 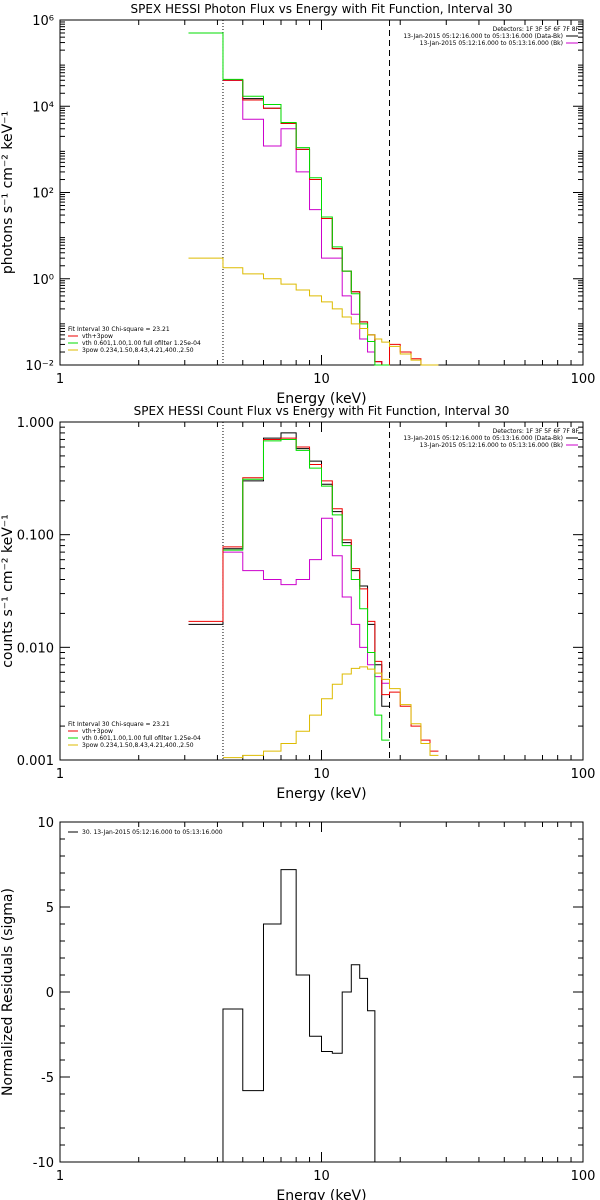 What do you see at coordinates (35, 536) in the screenshot?
I see `y-tick-label: 0.100` at bounding box center [35, 536].